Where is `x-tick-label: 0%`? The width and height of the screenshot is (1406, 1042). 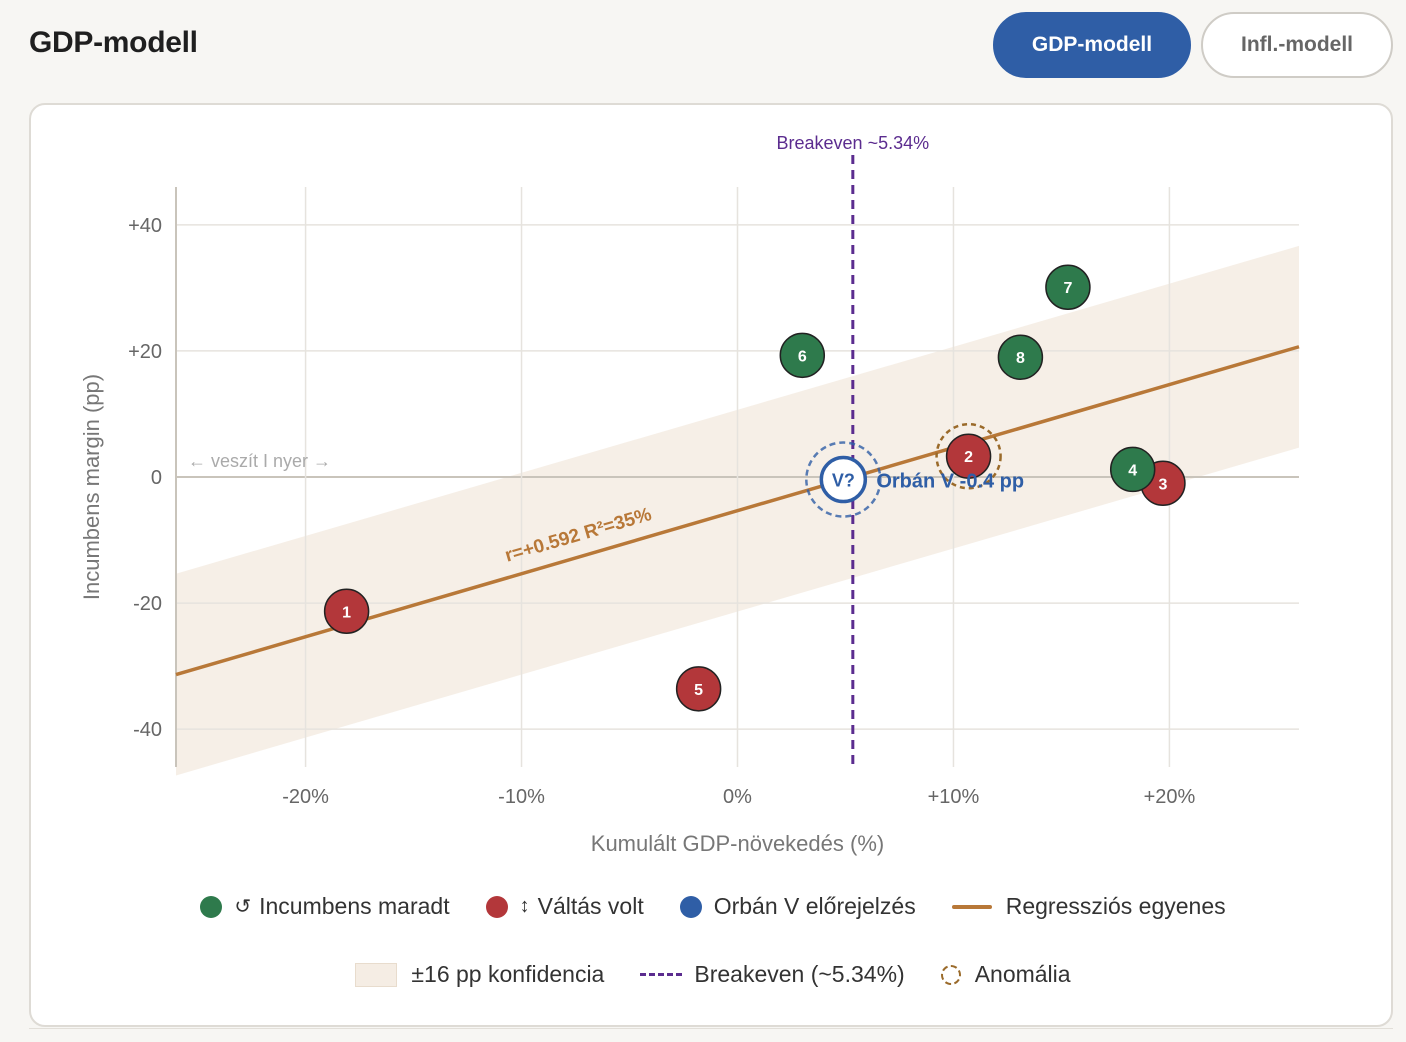
x-tick-label: 0% is located at coordinates (737, 797).